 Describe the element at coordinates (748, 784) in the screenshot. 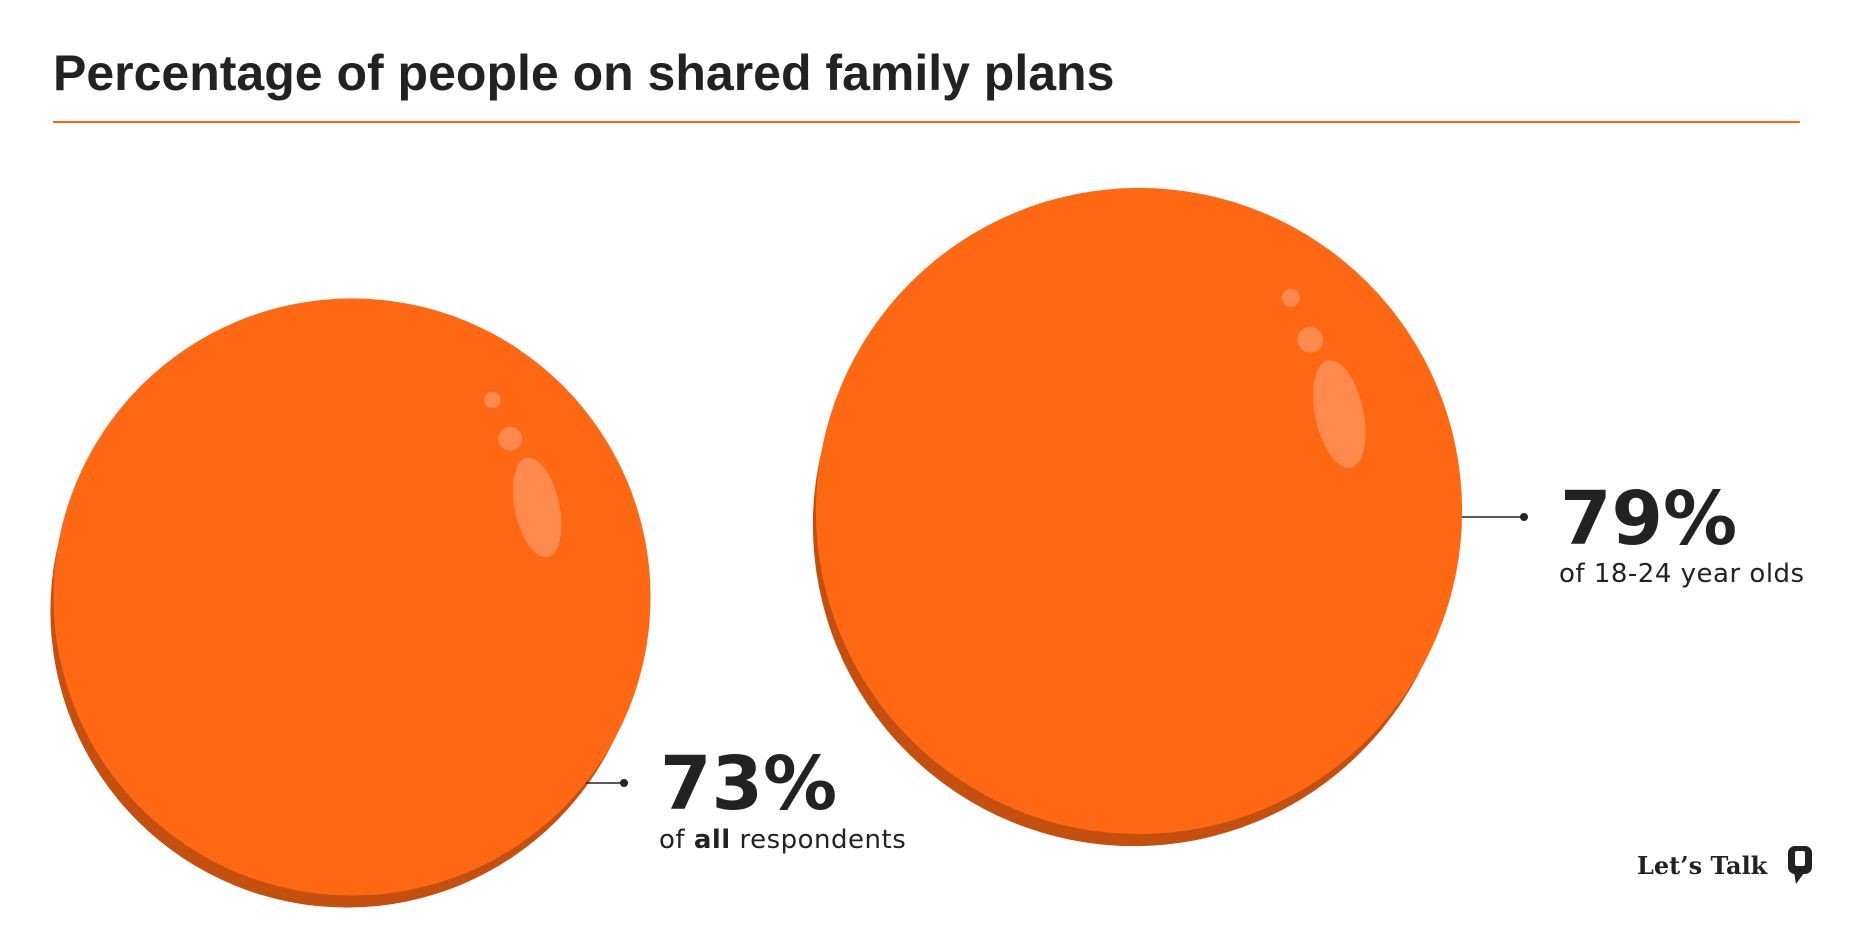

I see `value-label: 73%` at that location.